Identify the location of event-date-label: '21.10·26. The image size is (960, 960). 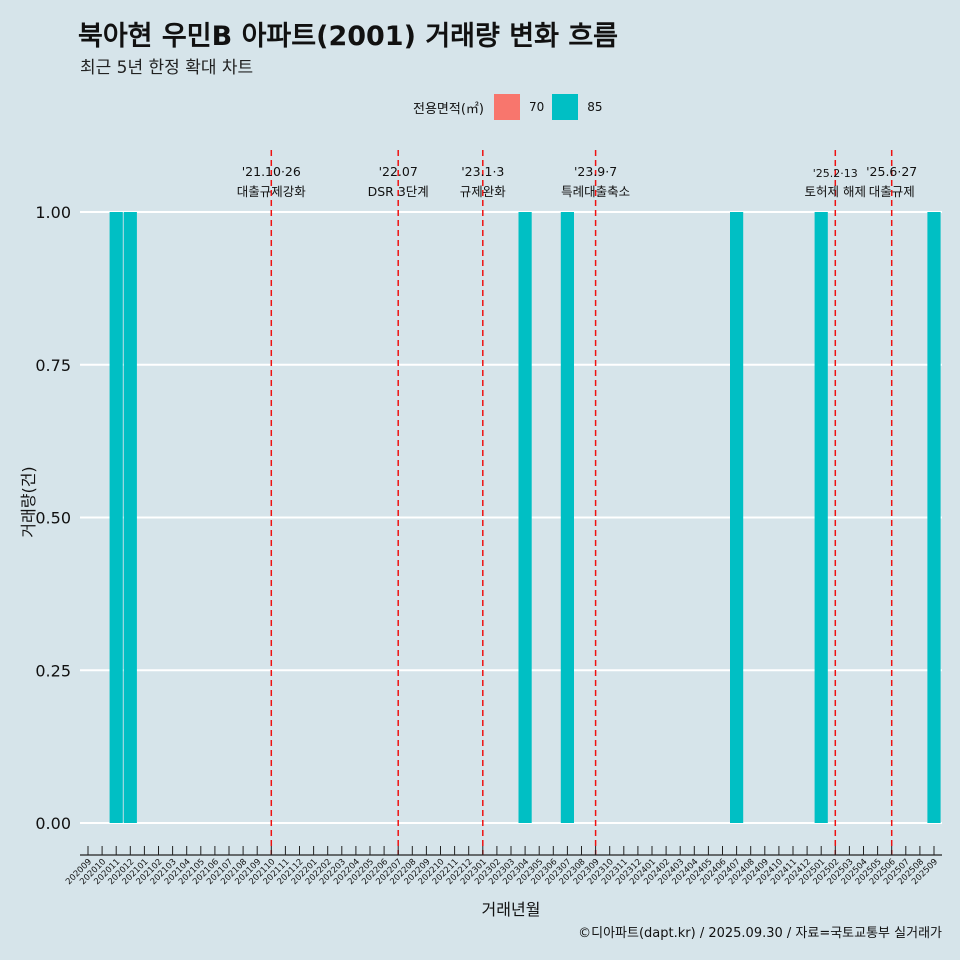
(271, 171).